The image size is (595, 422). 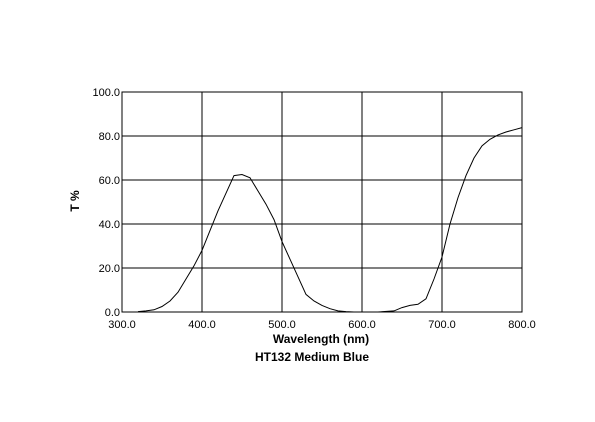 What do you see at coordinates (75, 201) in the screenshot?
I see `y-axis-label: T %` at bounding box center [75, 201].